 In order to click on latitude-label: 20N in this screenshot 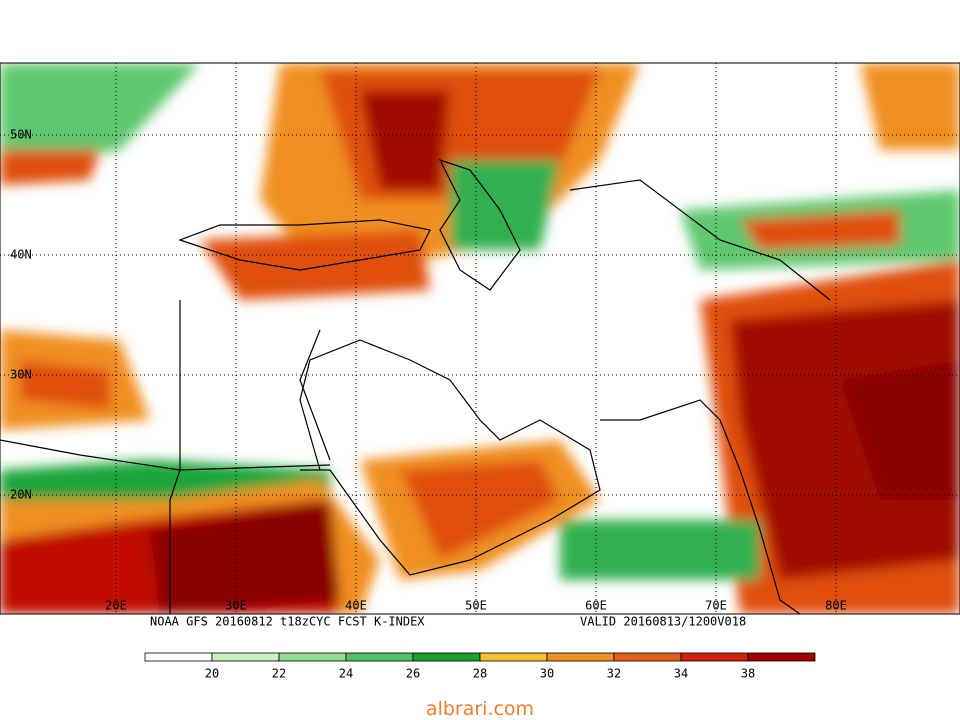, I will do `click(21, 495)`.